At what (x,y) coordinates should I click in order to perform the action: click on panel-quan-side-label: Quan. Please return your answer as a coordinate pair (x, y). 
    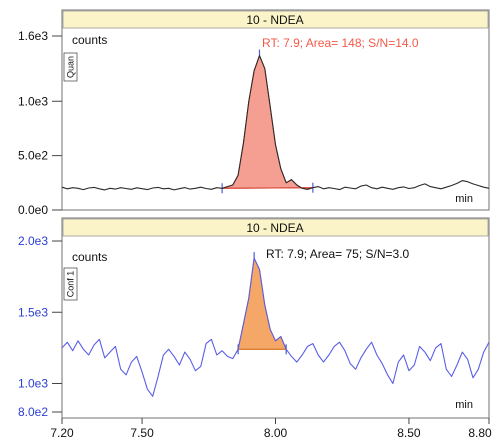
    Looking at the image, I should click on (71, 67).